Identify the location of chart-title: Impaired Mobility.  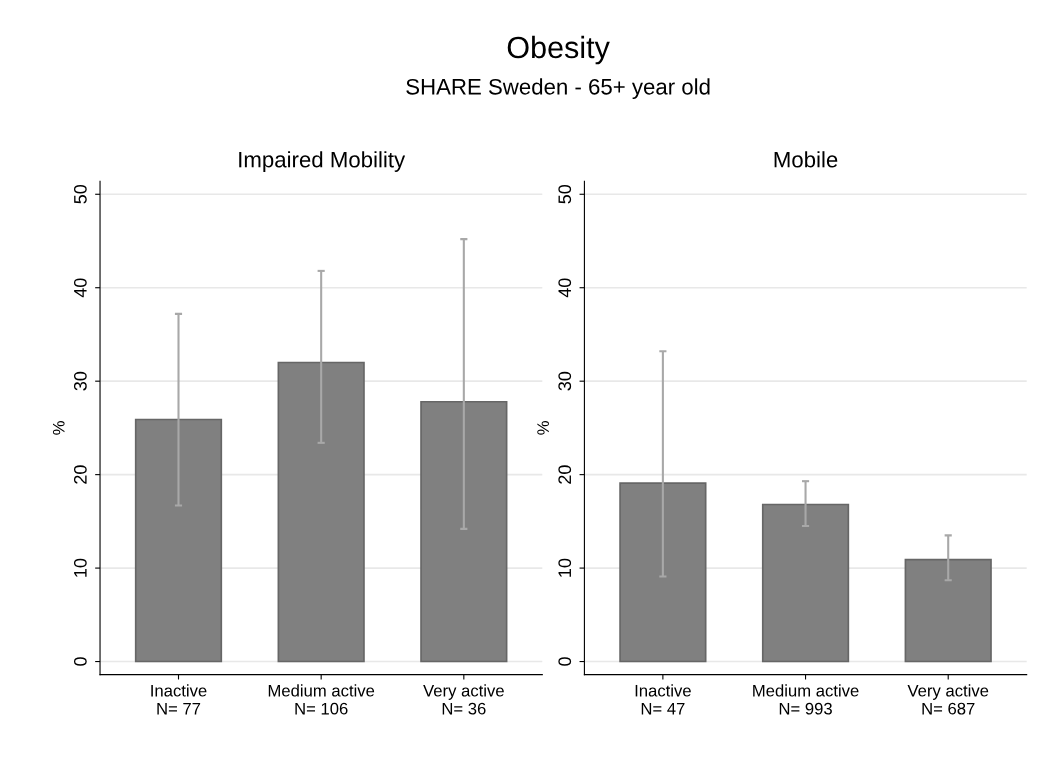
(322, 161).